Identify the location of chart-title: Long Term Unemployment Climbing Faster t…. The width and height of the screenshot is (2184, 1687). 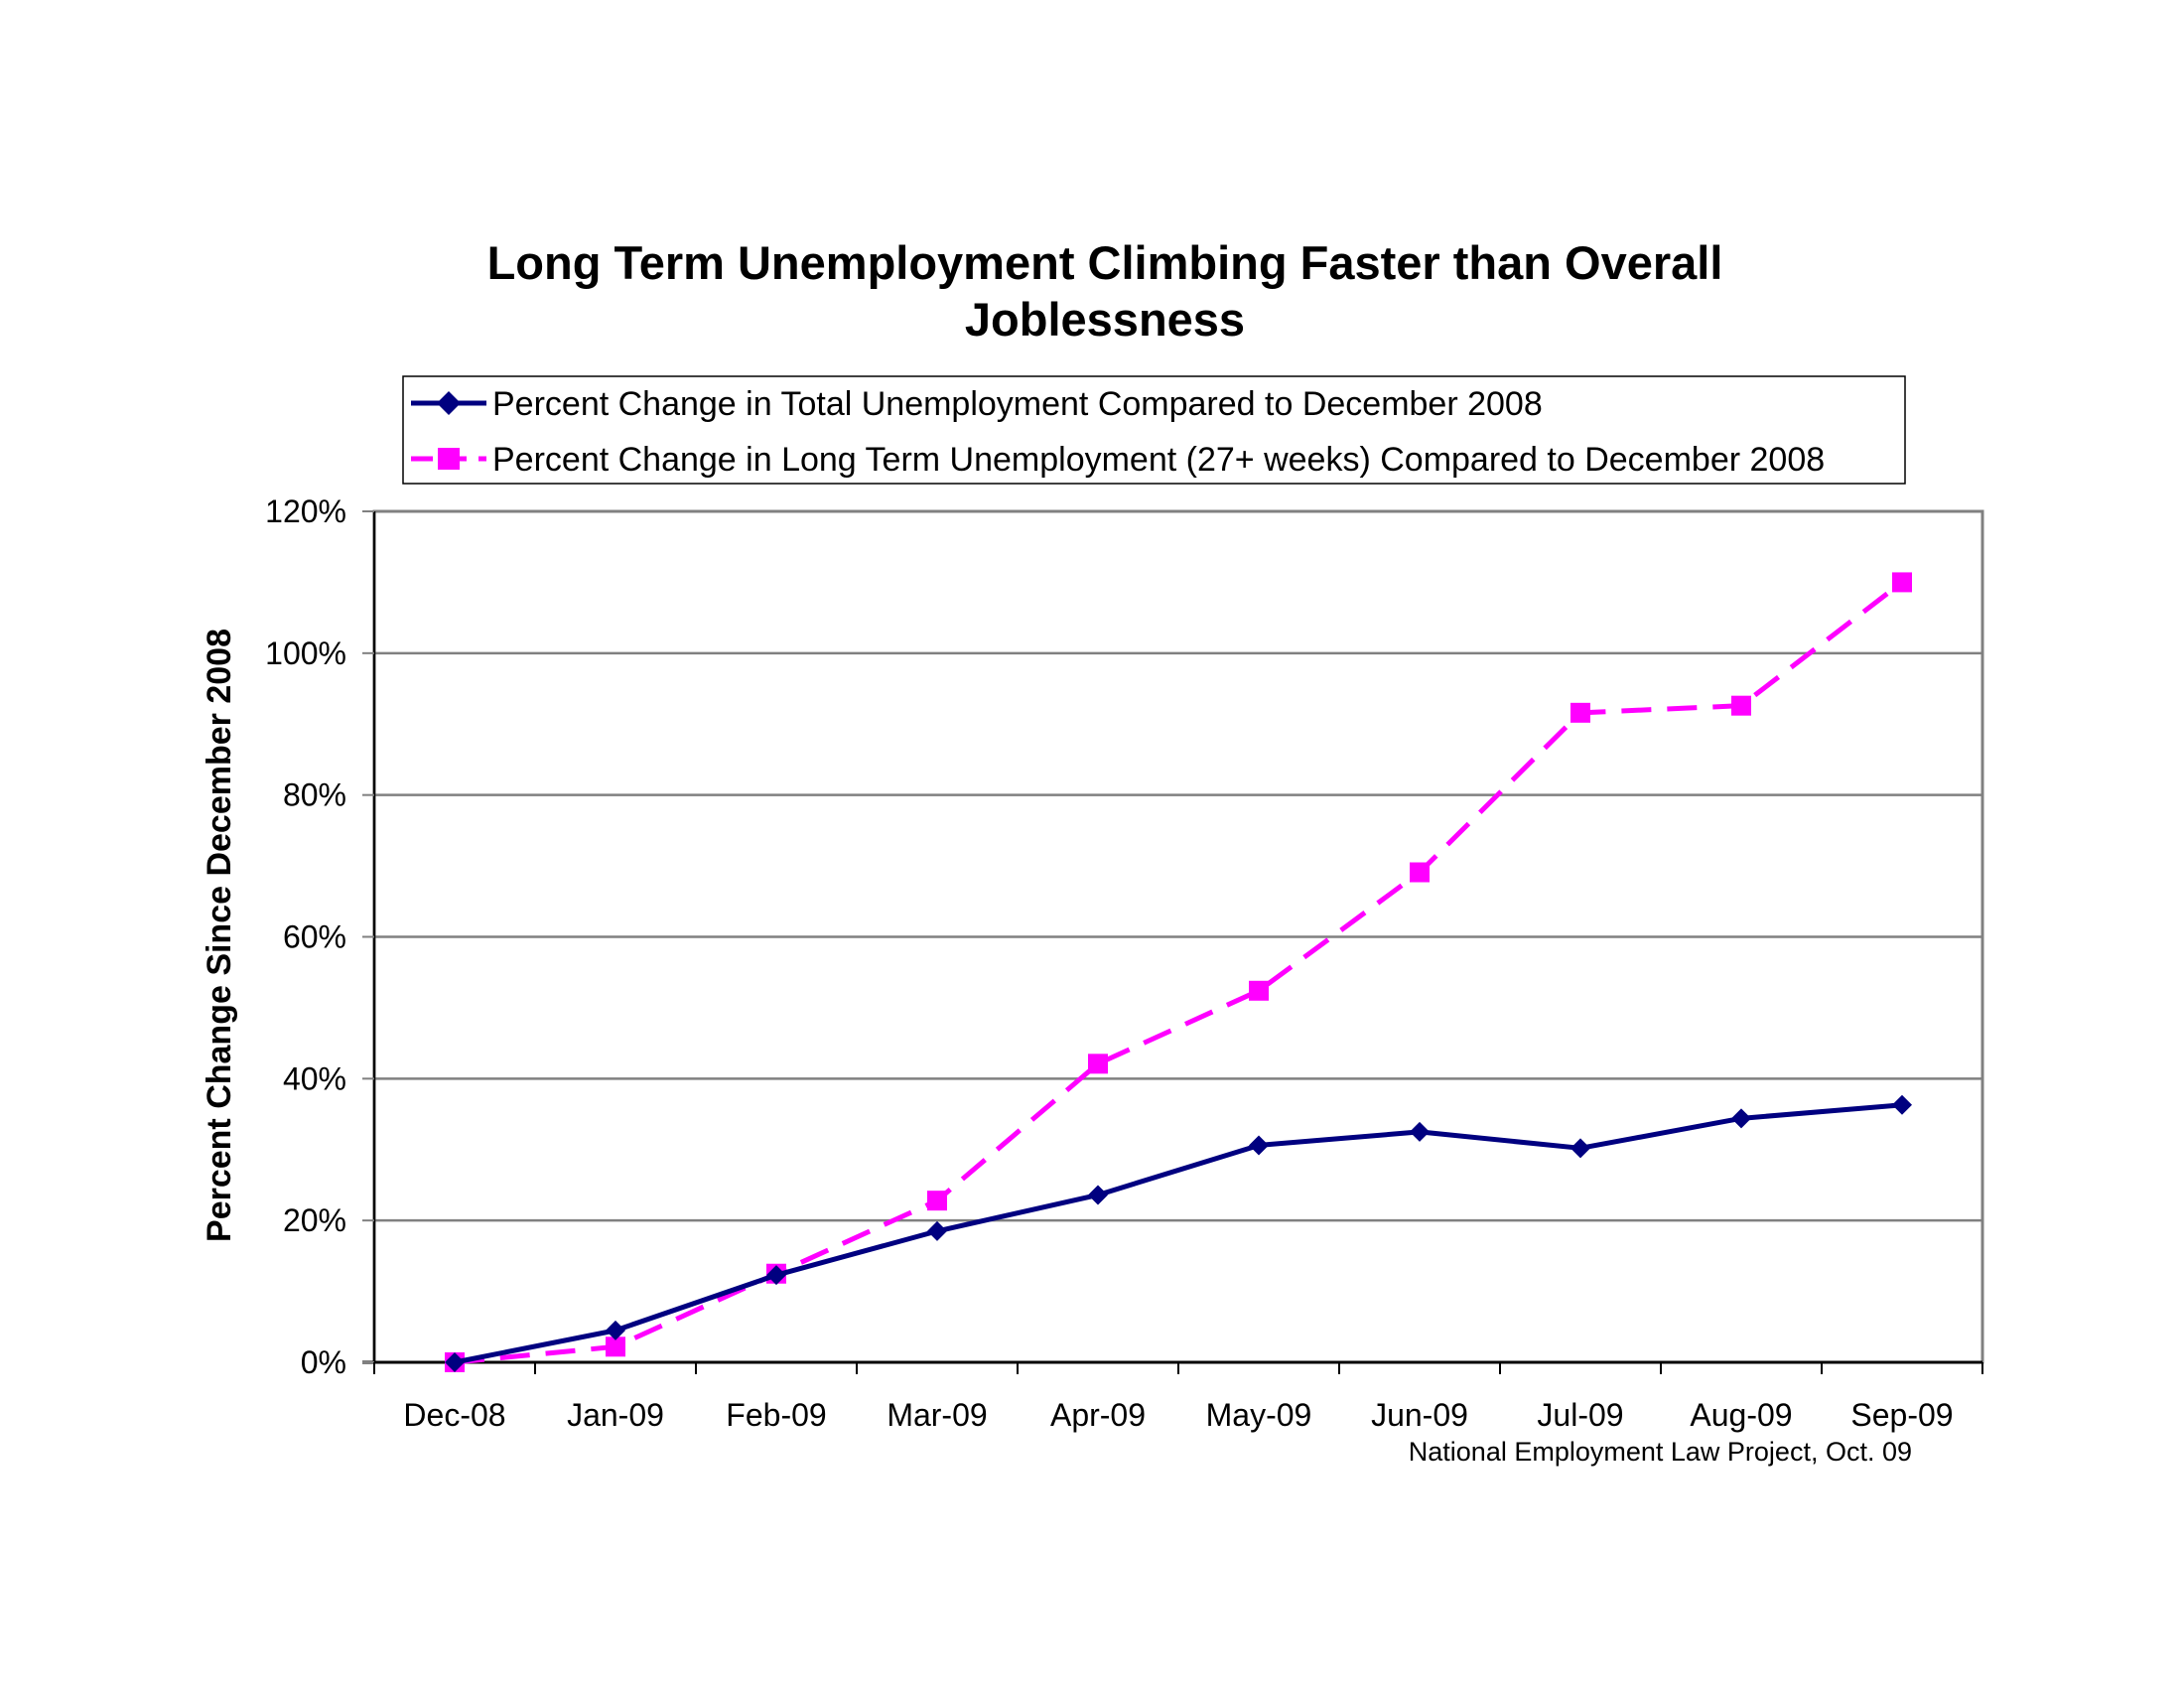
(1105, 291).